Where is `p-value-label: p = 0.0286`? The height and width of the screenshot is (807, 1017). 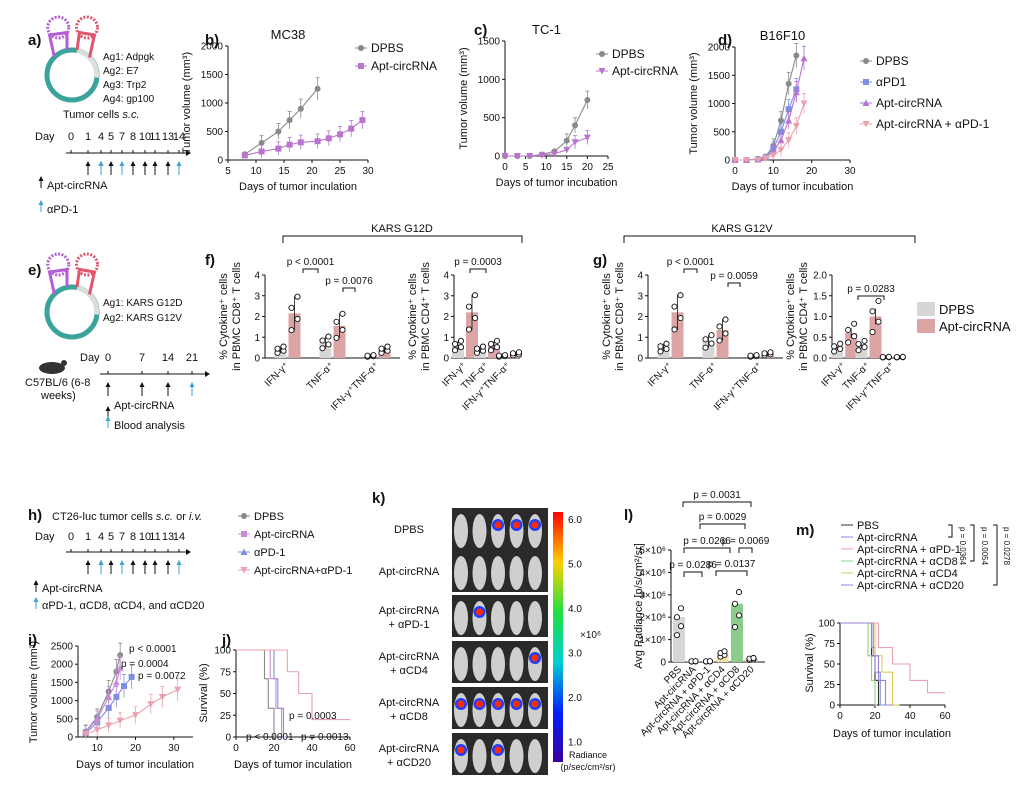
p-value-label: p = 0.0286 is located at coordinates (693, 565).